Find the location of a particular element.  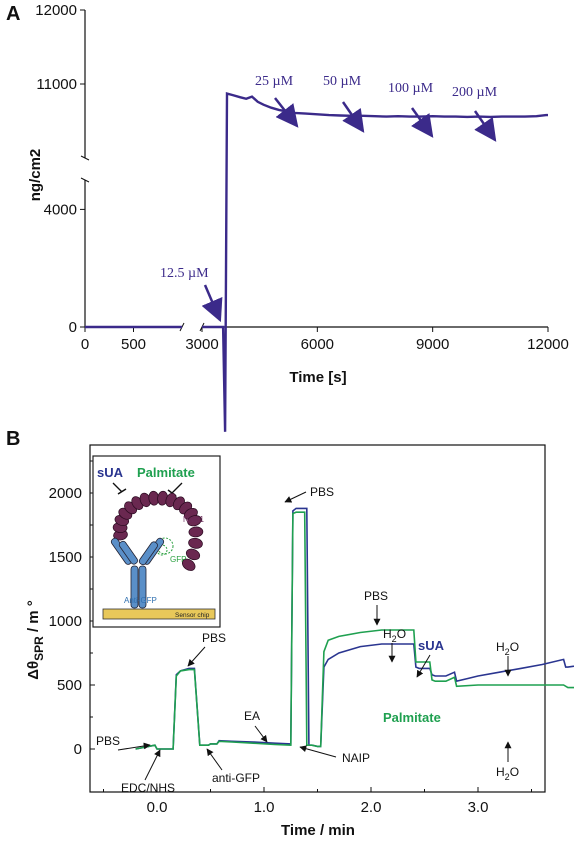

annotation-edc-nhs: EDC/NHS is located at coordinates (148, 788).